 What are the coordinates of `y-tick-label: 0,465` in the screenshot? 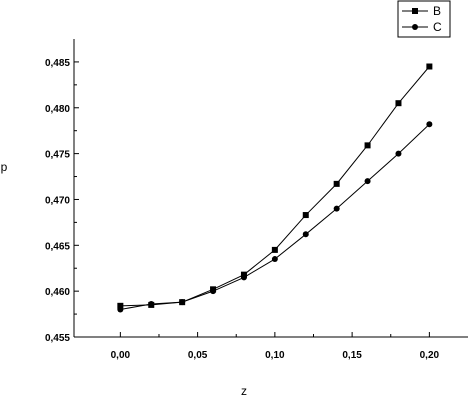 It's located at (57, 246).